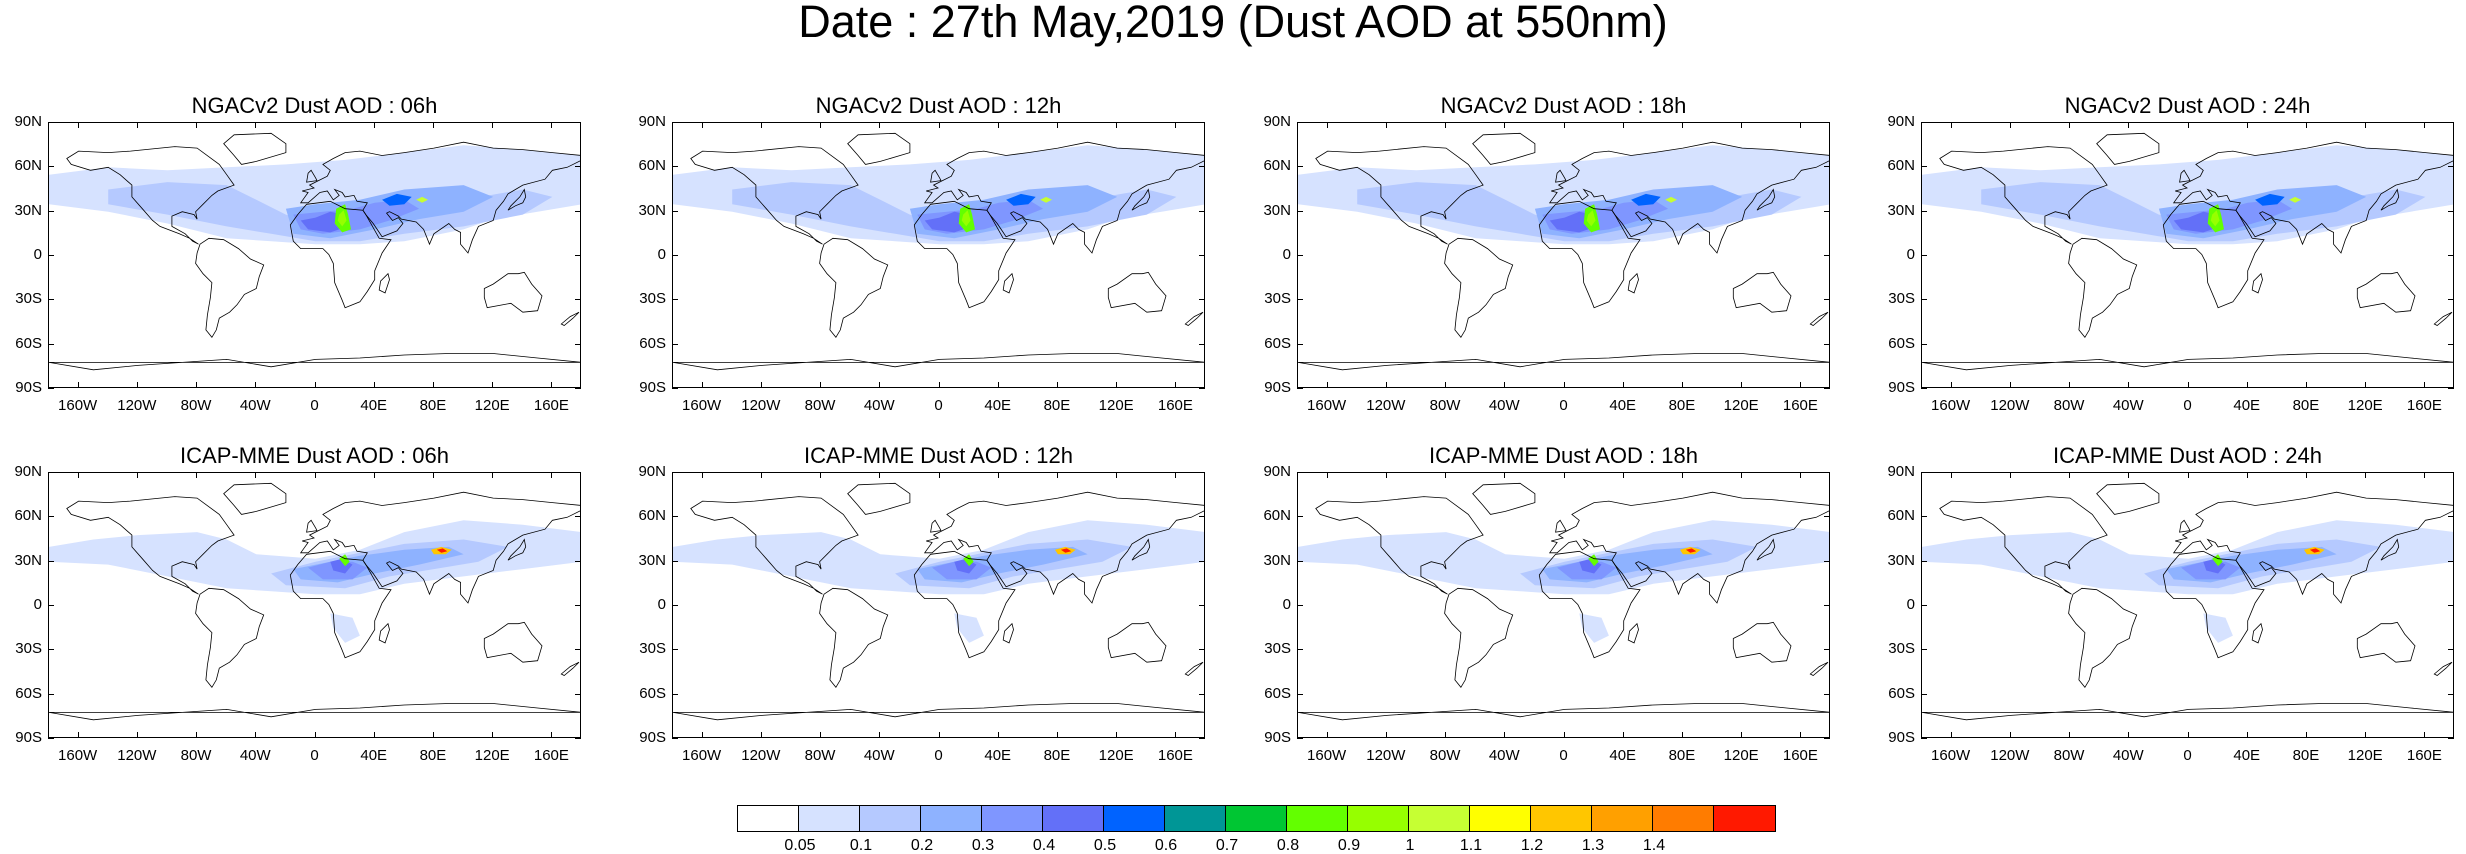 The width and height of the screenshot is (2466, 854). What do you see at coordinates (938, 105) in the screenshot?
I see `panel-title: NGACv2 Dust AOD : 12h` at bounding box center [938, 105].